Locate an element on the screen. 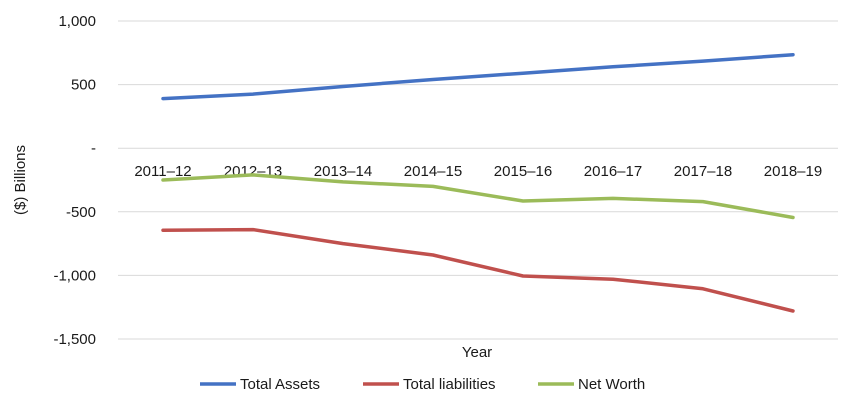 Image resolution: width=854 pixels, height=409 pixels. x-tick-label: 2017–18 is located at coordinates (703, 171).